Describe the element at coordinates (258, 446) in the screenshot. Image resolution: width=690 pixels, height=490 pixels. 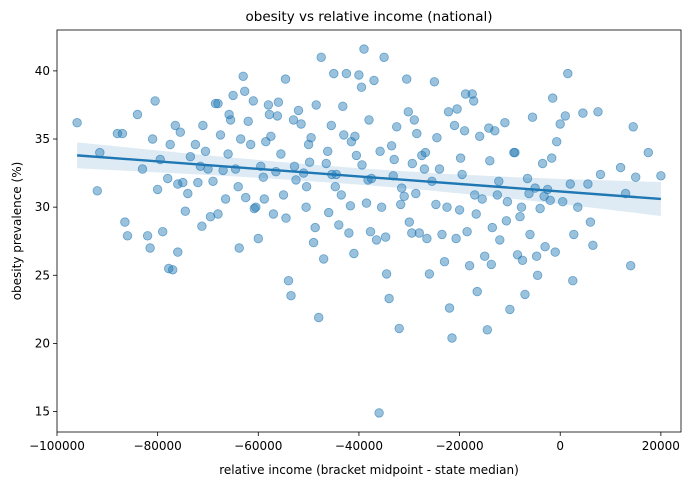
I see `x-tick-label: −60000` at that location.